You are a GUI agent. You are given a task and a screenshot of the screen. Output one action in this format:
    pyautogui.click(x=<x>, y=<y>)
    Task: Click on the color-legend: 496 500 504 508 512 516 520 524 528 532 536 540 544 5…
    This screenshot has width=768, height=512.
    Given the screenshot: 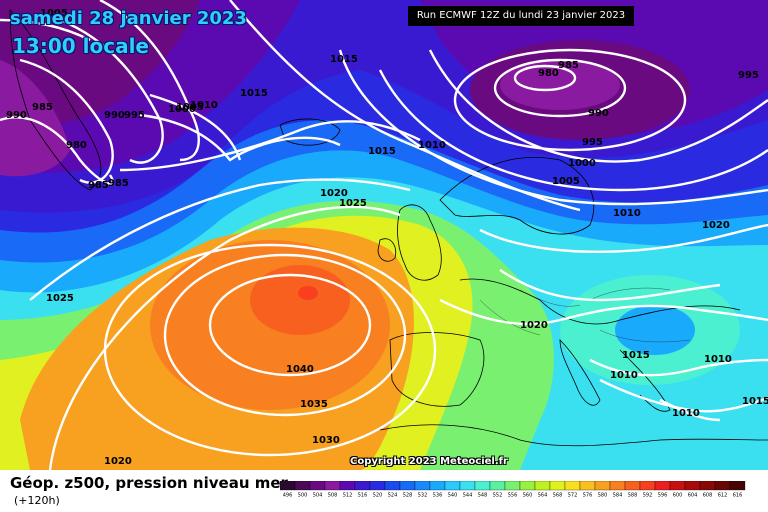 What is the action you would take?
    pyautogui.click(x=513, y=489)
    